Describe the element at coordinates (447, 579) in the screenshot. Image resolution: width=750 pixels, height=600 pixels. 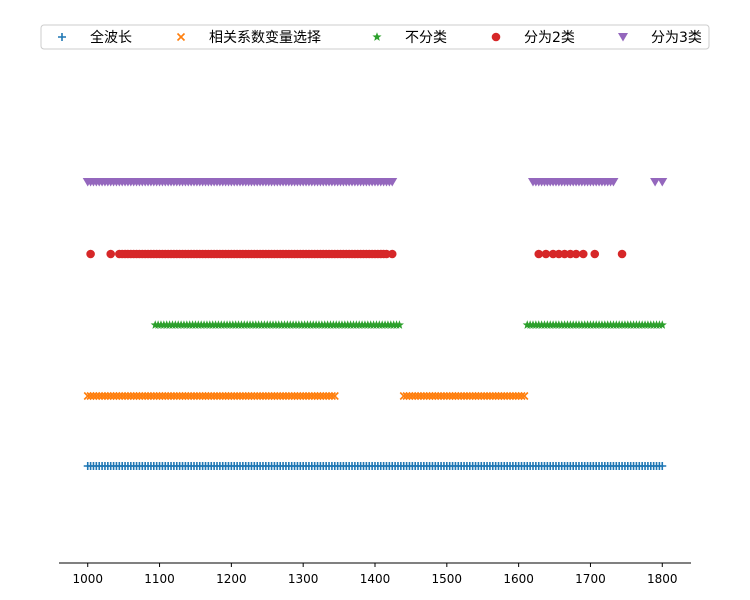
I see `x-tick-label: 1500` at that location.